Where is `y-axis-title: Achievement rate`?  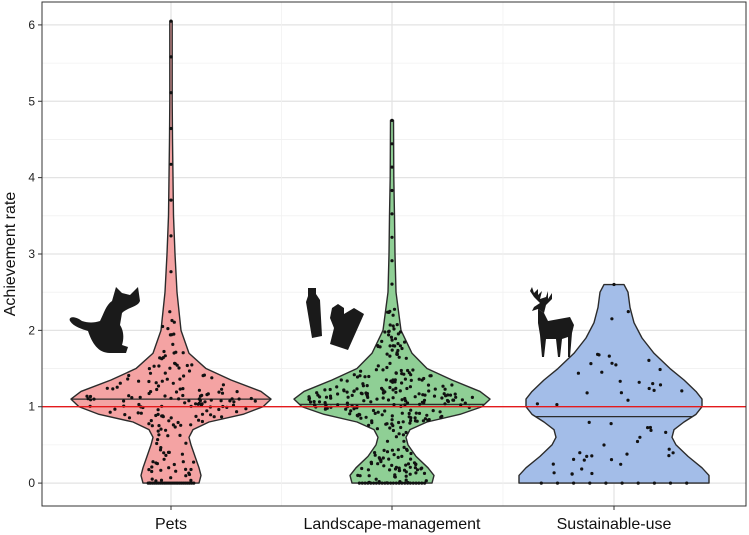
y-axis-title: Achievement rate is located at coordinates (10, 254).